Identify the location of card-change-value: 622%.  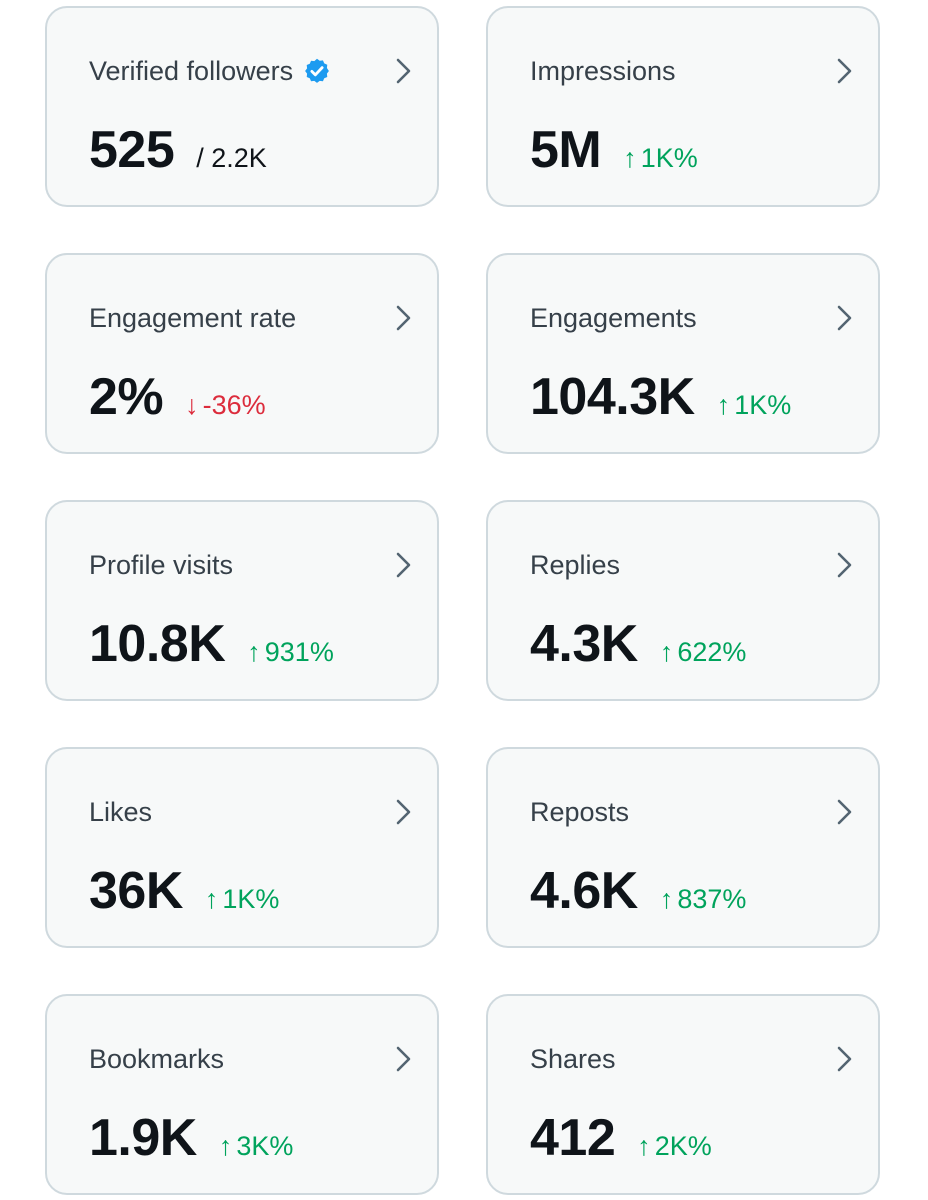
(712, 652).